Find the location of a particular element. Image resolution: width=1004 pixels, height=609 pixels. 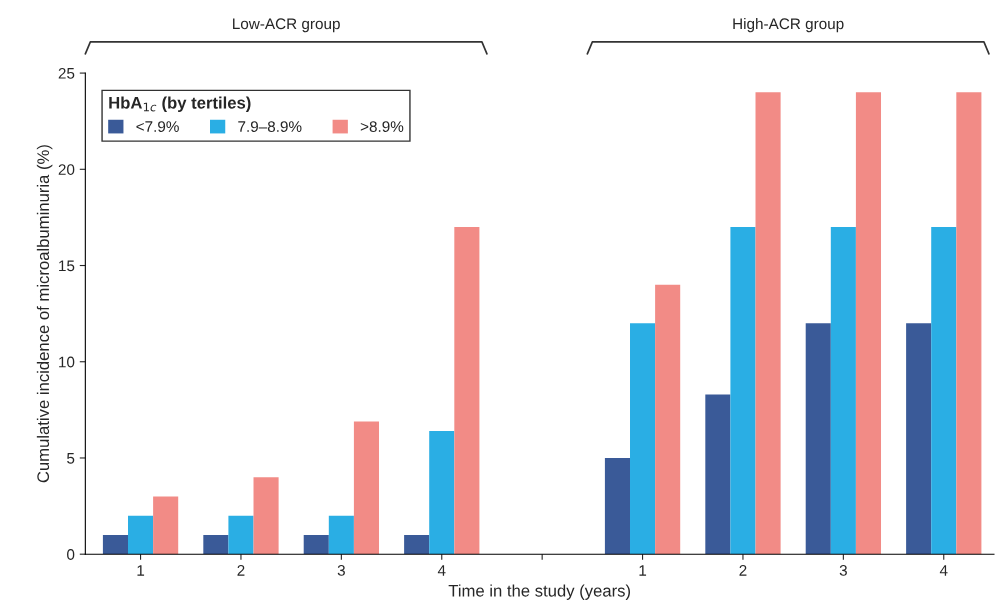

text: Low-ACR group is located at coordinates (286, 25).